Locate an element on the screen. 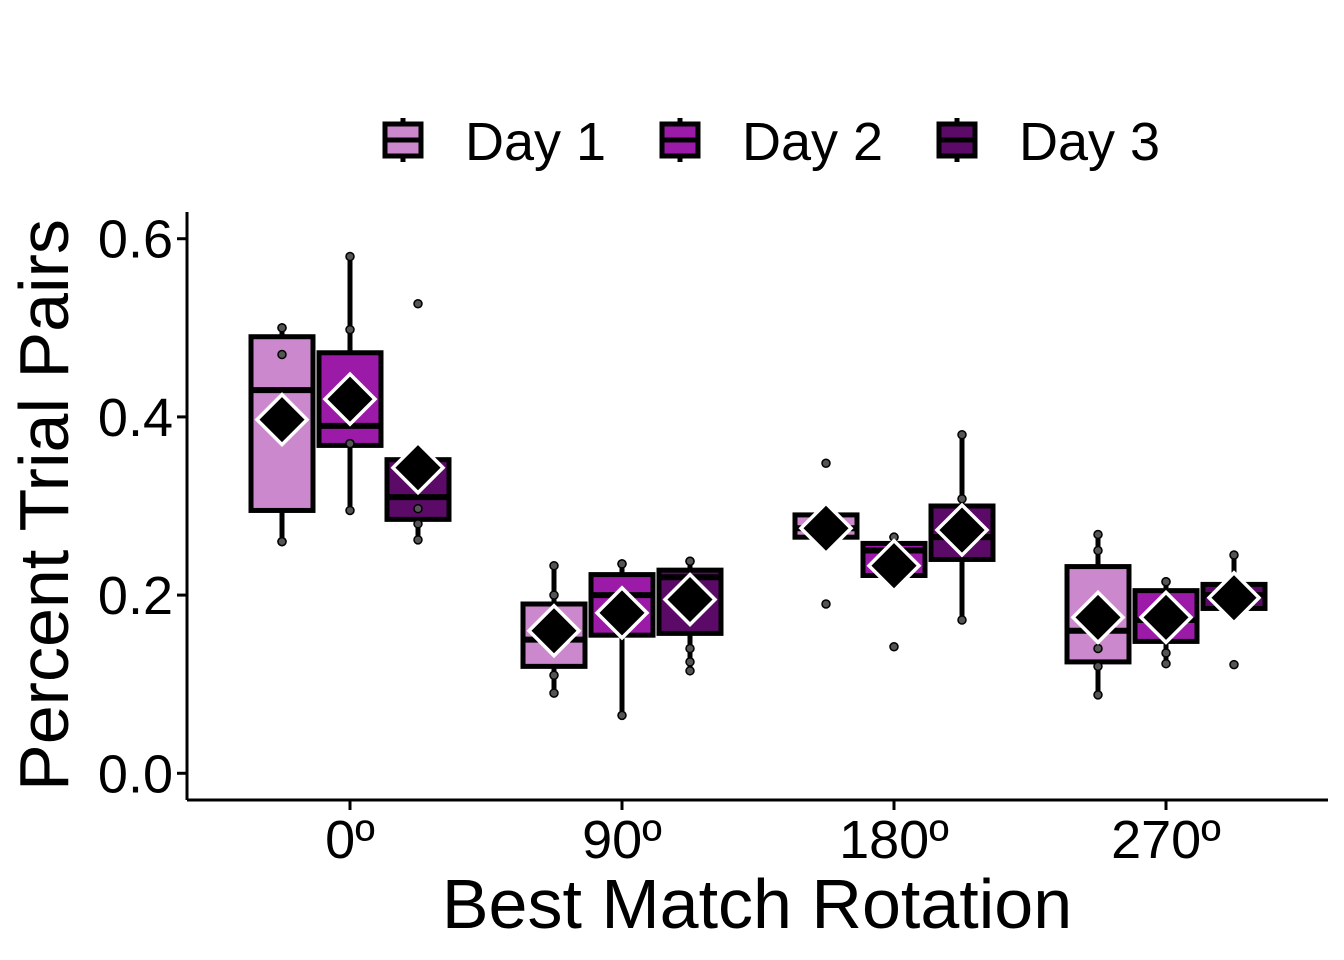 The width and height of the screenshot is (1344, 960). x-tick-label: 90º is located at coordinates (622, 840).